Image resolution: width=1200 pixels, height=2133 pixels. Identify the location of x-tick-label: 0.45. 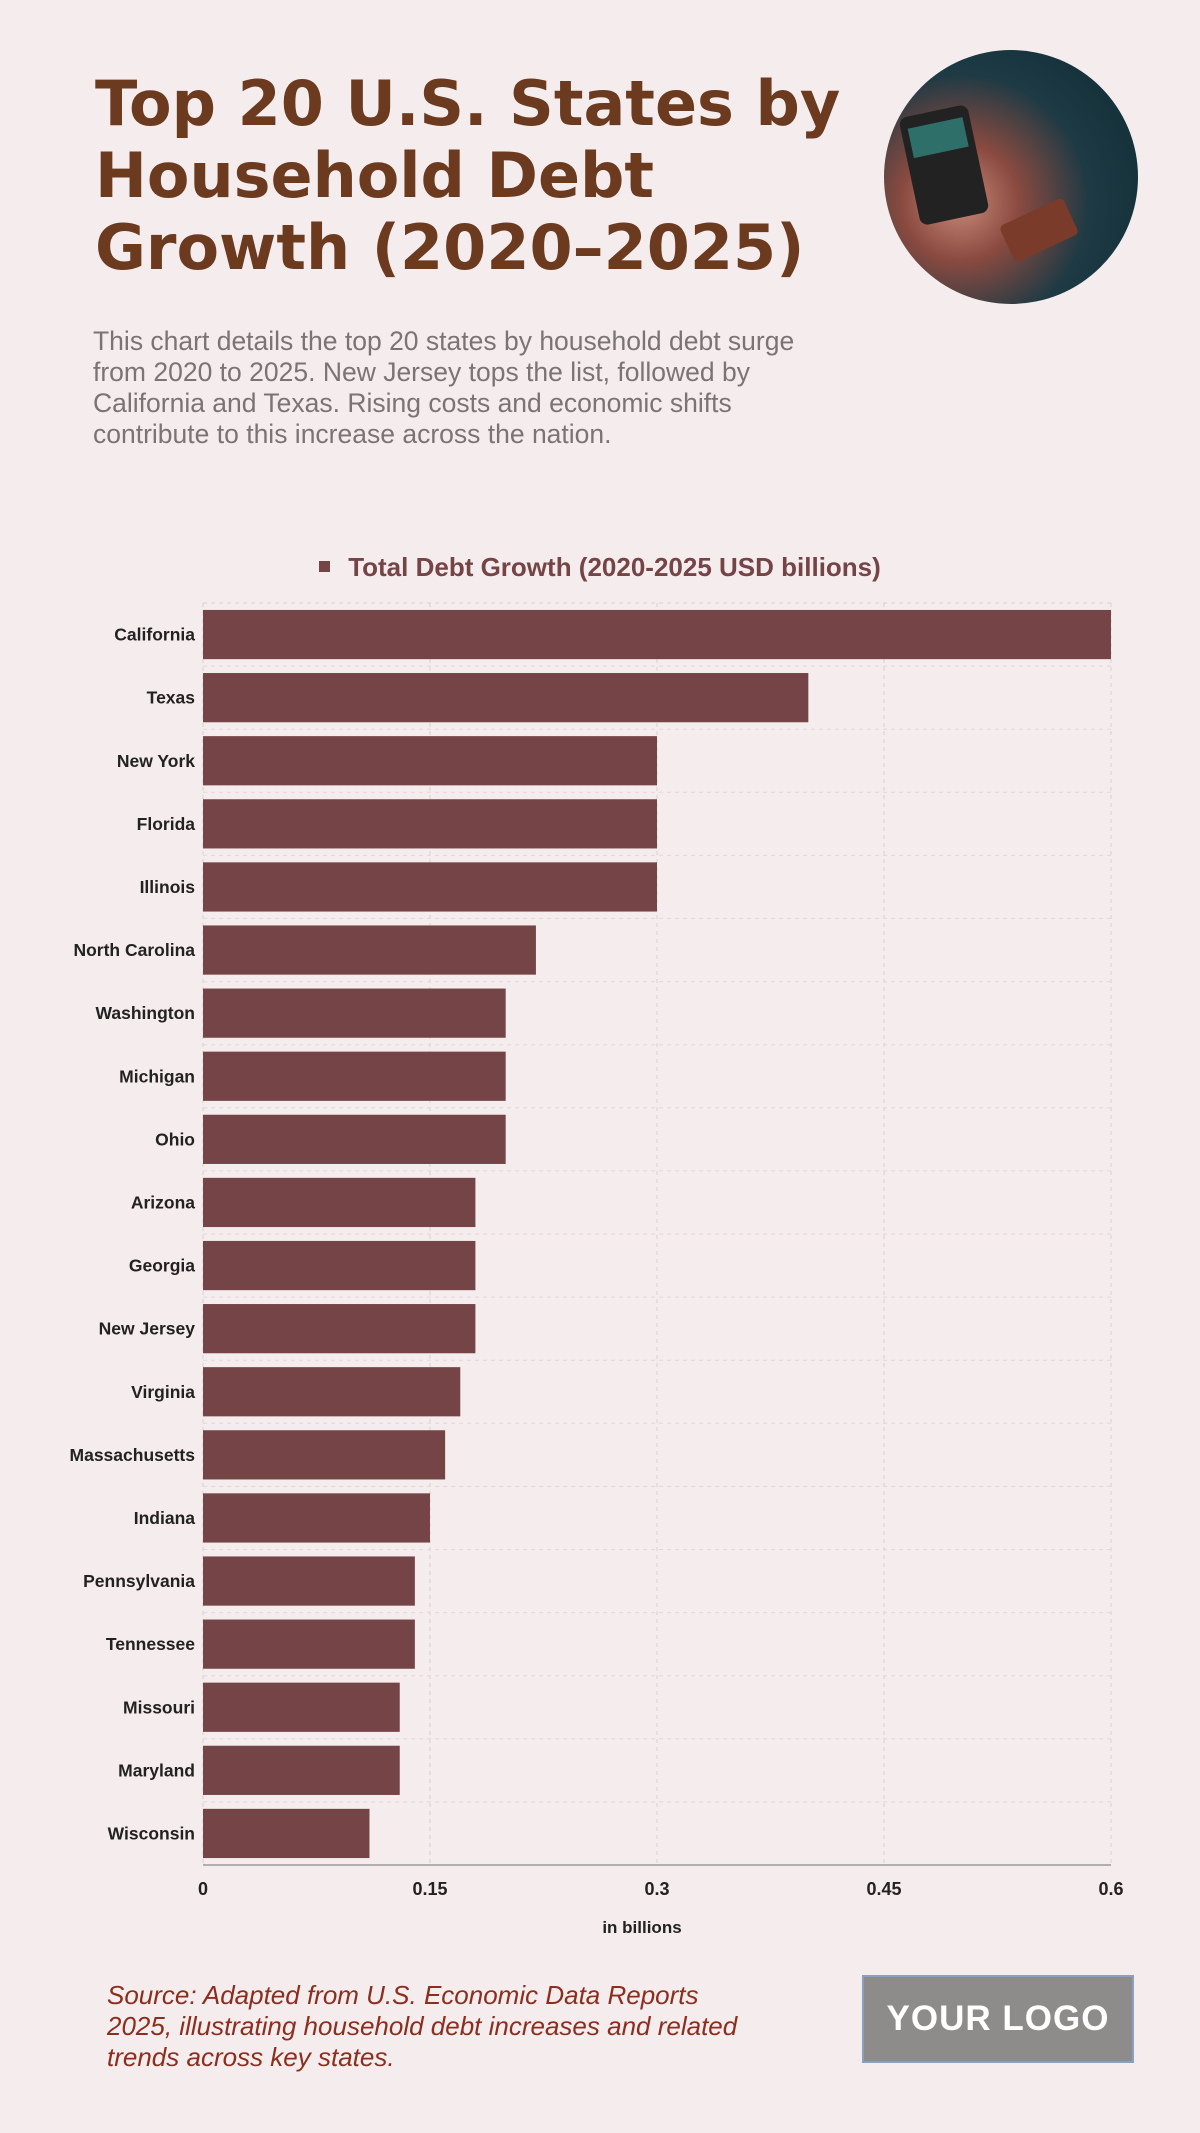
(883, 1889).